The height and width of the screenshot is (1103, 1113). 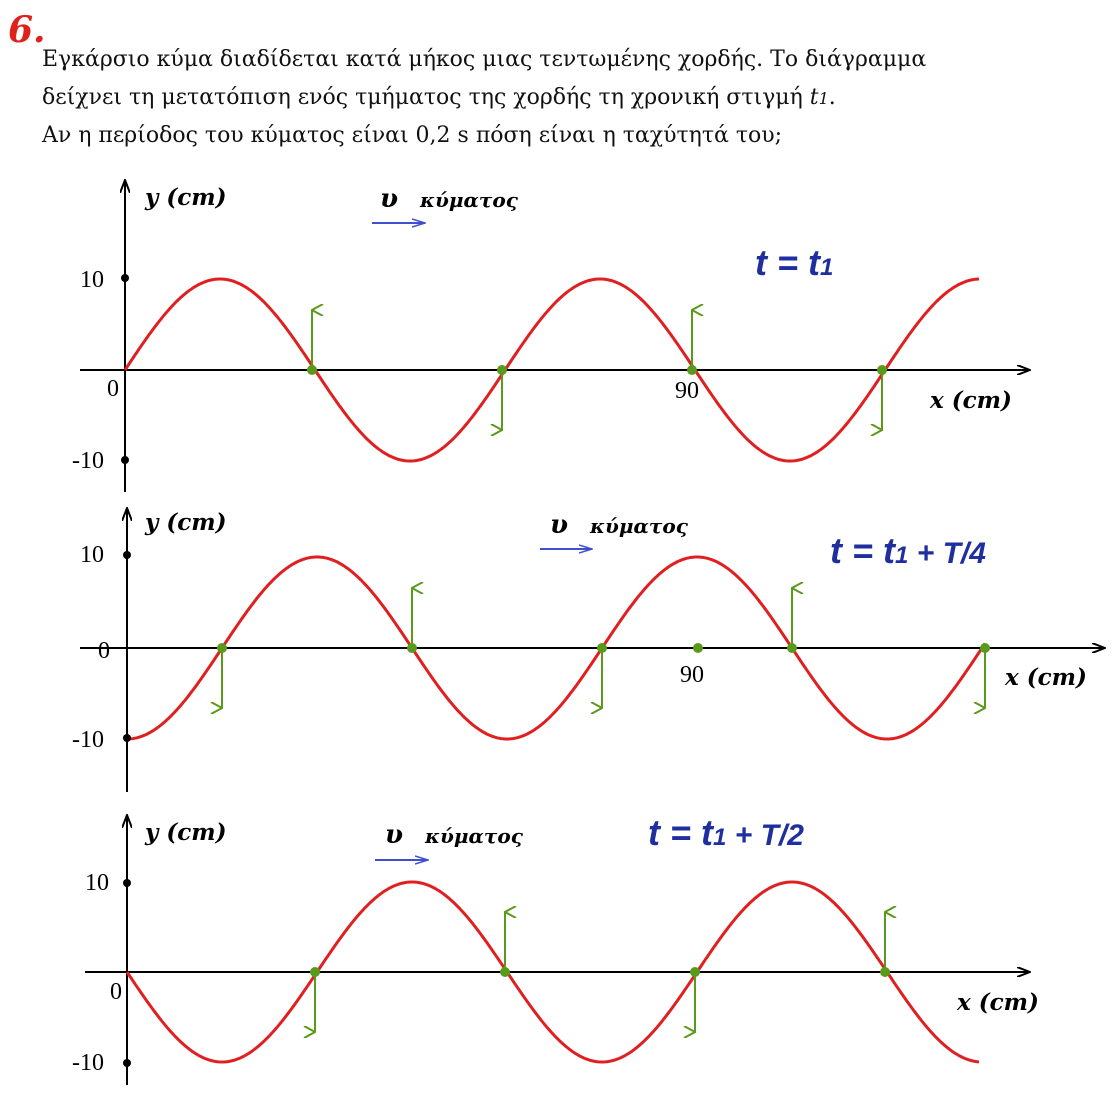 What do you see at coordinates (824, 98) in the screenshot?
I see `subscript: 1` at bounding box center [824, 98].